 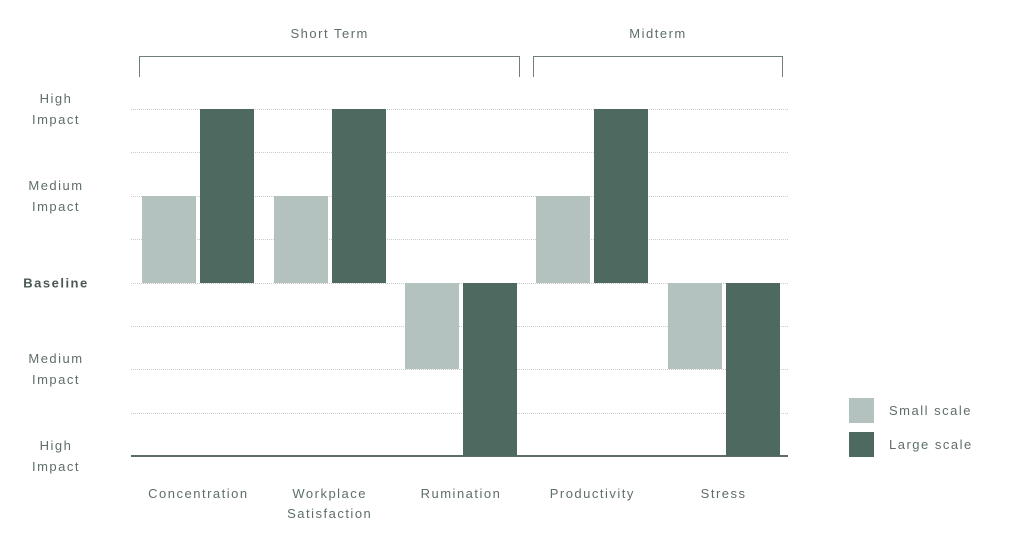 I want to click on bar-stress-small-scale, so click(x=694, y=326).